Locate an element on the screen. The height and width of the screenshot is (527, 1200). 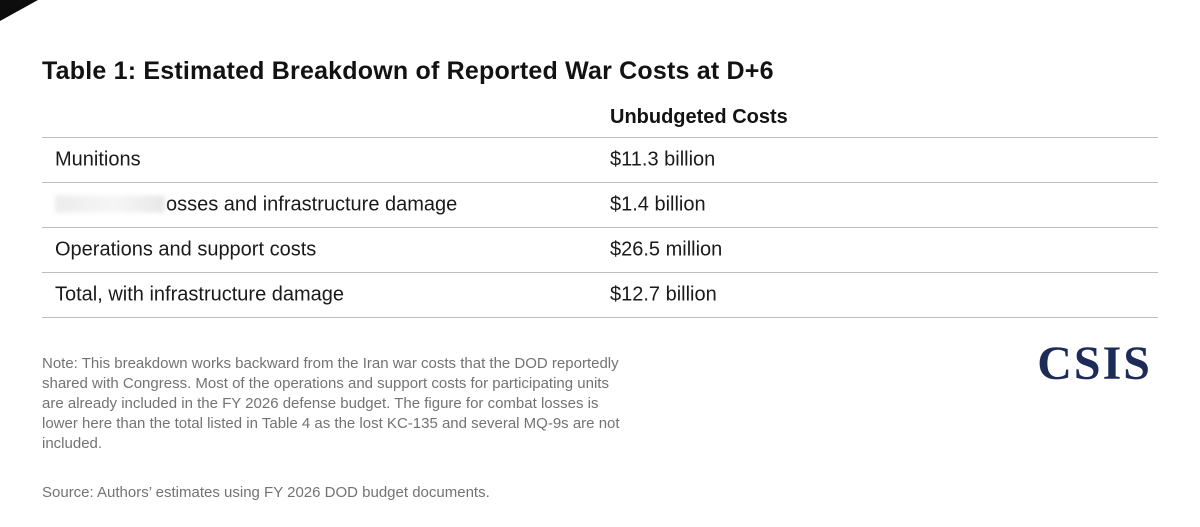
table-header-row: Unbudgeted Costs is located at coordinates (600, 118).